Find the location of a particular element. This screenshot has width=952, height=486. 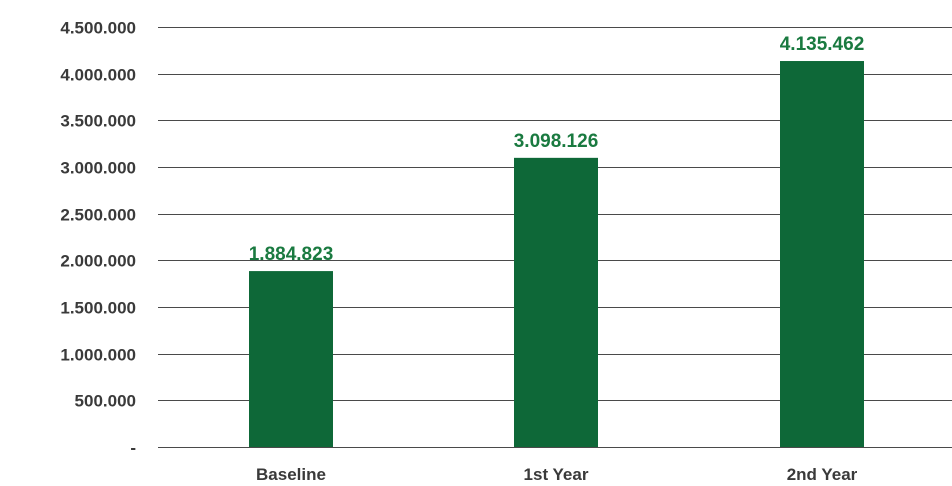

x-category-label: Baseline is located at coordinates (291, 474).